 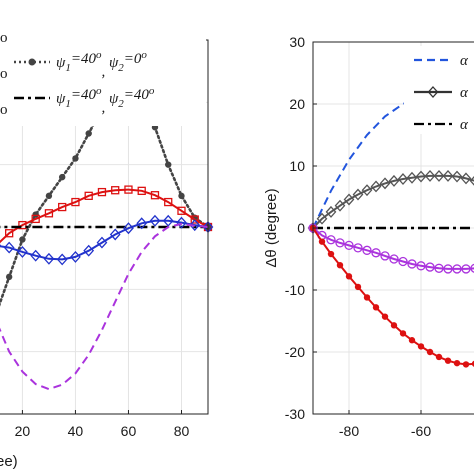 I want to click on left-series-4-line, so click(x=104, y=240).